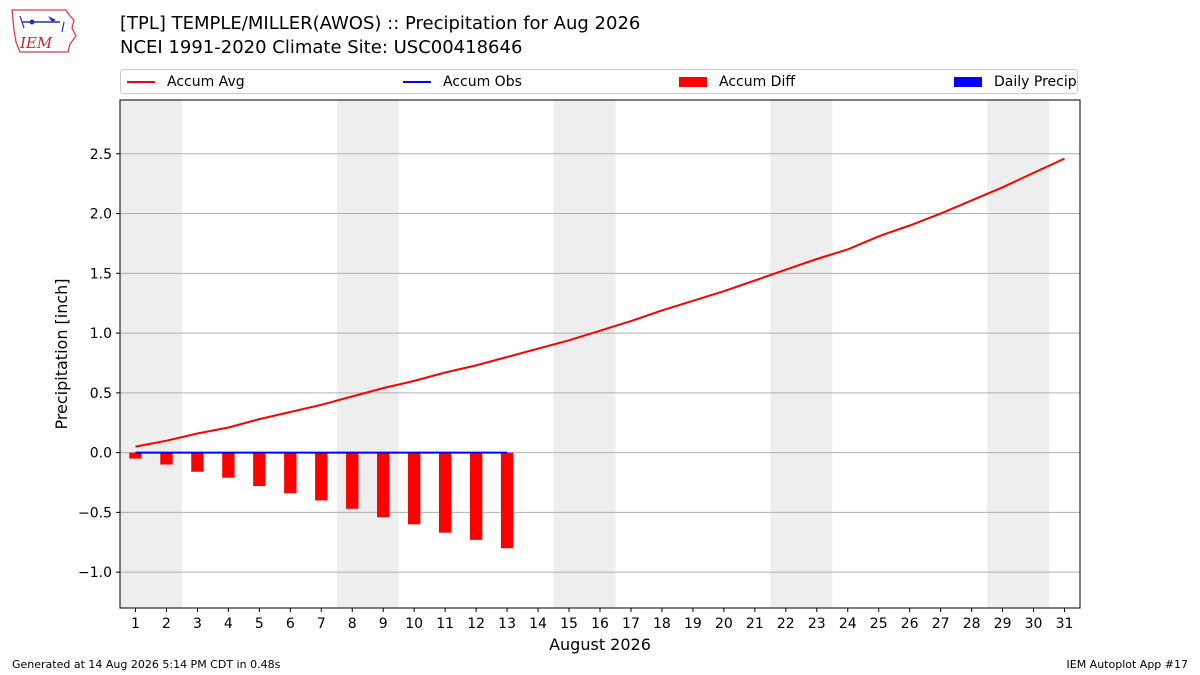 The image size is (1200, 675). What do you see at coordinates (507, 624) in the screenshot?
I see `x-tick-label: 13` at bounding box center [507, 624].